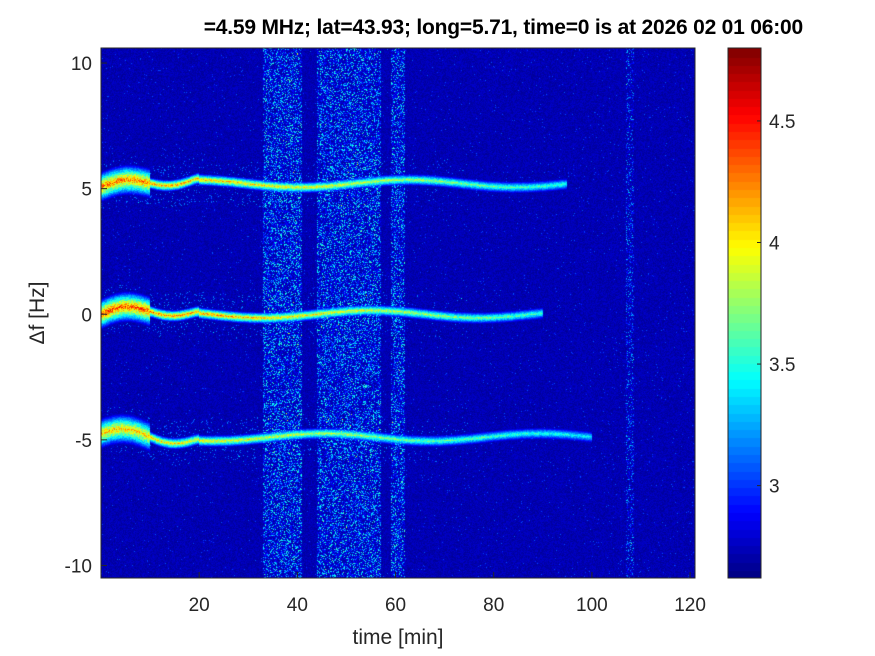  Describe the element at coordinates (86, 190) in the screenshot. I see `y-tick-label: 5` at that location.